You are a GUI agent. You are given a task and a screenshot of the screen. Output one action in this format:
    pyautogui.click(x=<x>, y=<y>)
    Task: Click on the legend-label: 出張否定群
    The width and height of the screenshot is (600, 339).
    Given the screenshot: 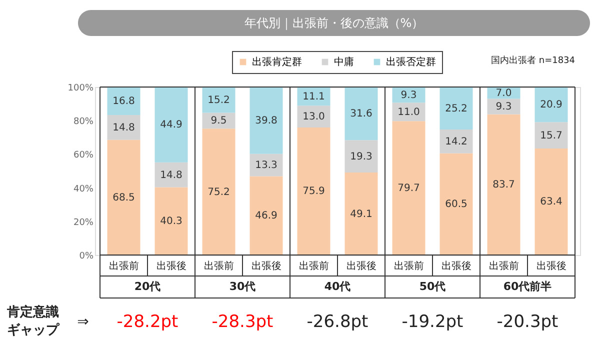 What is the action you would take?
    pyautogui.click(x=411, y=62)
    